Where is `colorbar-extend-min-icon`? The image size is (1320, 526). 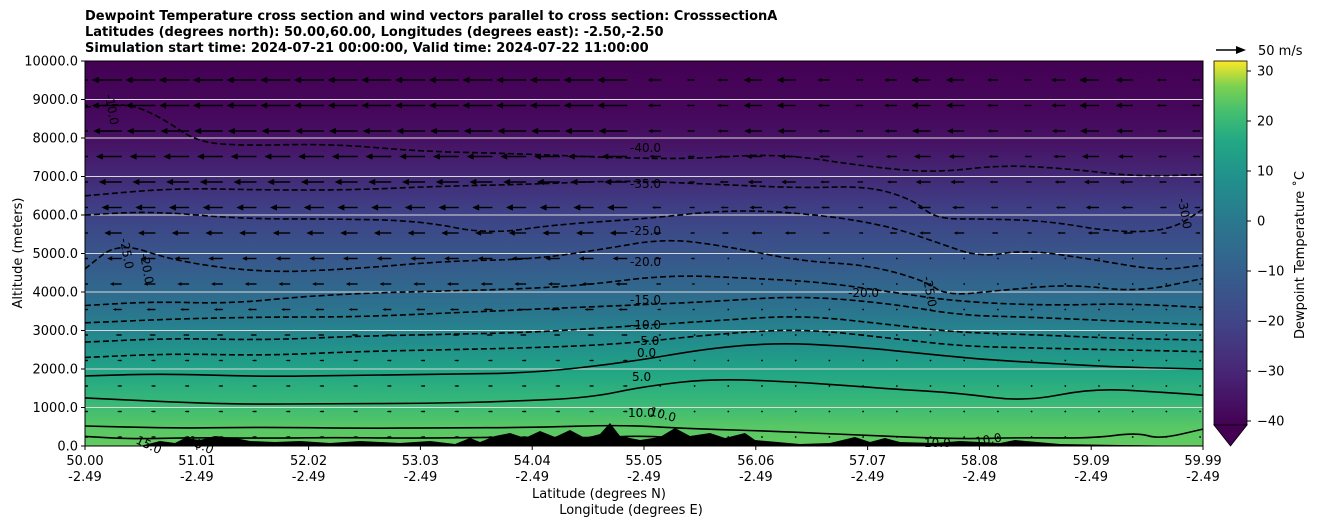 colorbar-extend-min-icon is located at coordinates (1230, 435).